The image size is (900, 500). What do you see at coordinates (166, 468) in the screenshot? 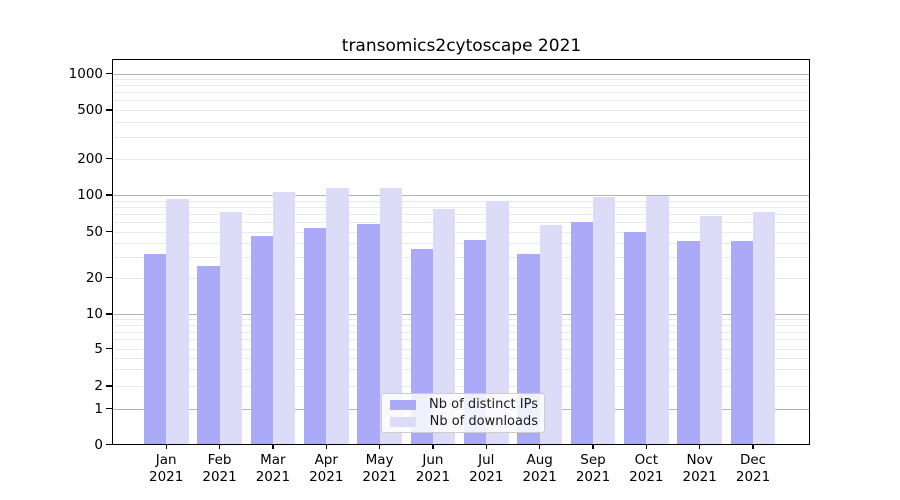
I see `x-tick-label: Jan 2021` at bounding box center [166, 468].